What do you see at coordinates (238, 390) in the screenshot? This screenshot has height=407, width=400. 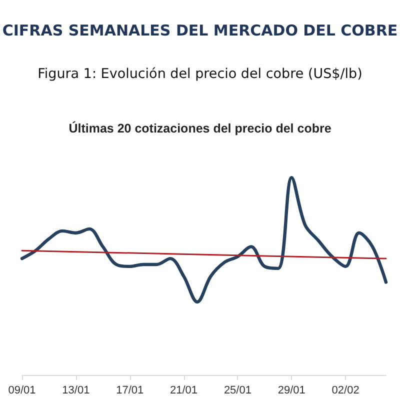 I see `x-tick-label: 25/01` at bounding box center [238, 390].